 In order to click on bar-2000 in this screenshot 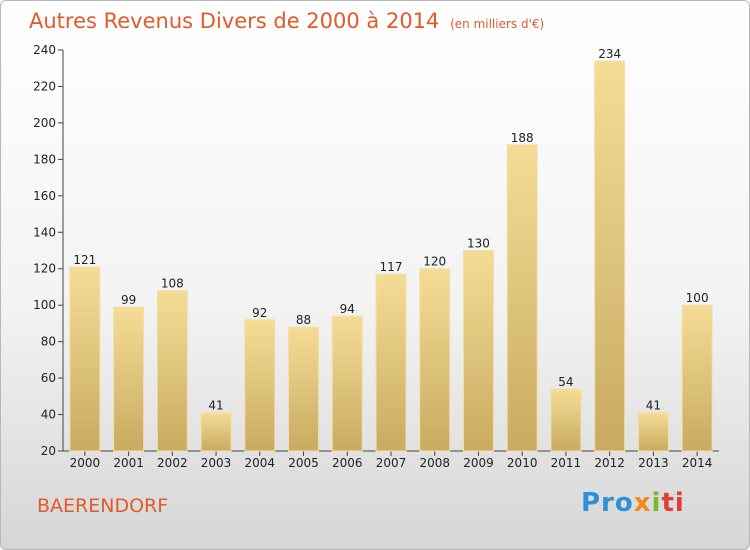, I will do `click(85, 359)`.